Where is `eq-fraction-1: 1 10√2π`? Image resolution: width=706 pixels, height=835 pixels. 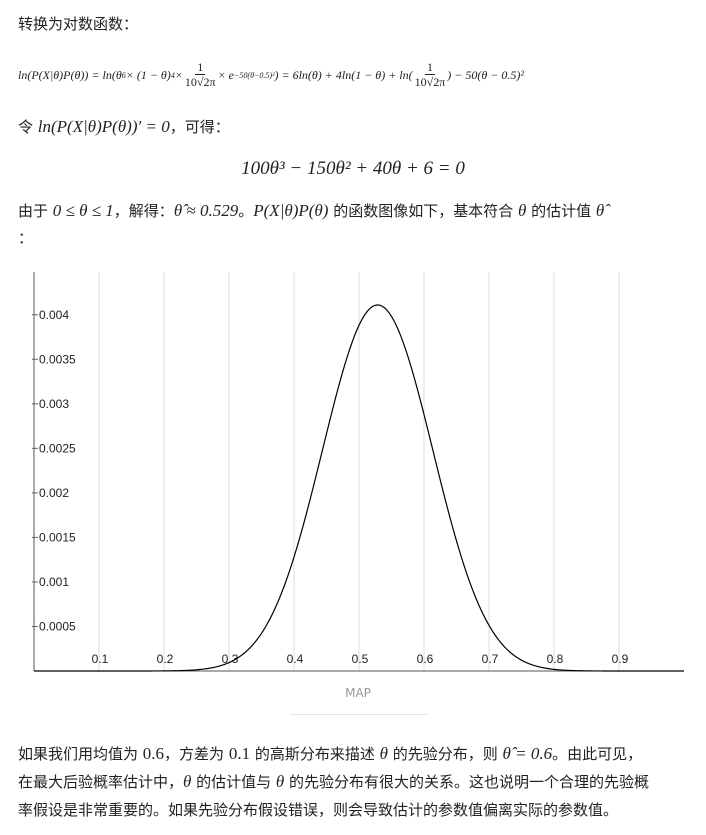
eq-fraction-1: 1 10√2π is located at coordinates (200, 75).